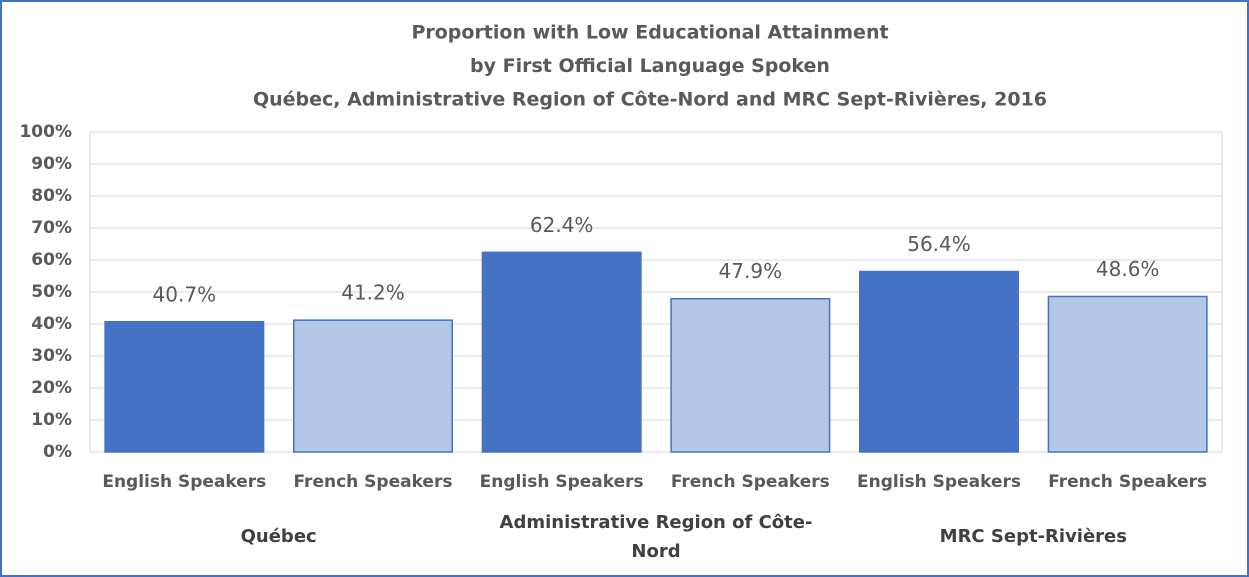 Image resolution: width=1249 pixels, height=577 pixels. I want to click on value-label: 56.4%, so click(939, 244).